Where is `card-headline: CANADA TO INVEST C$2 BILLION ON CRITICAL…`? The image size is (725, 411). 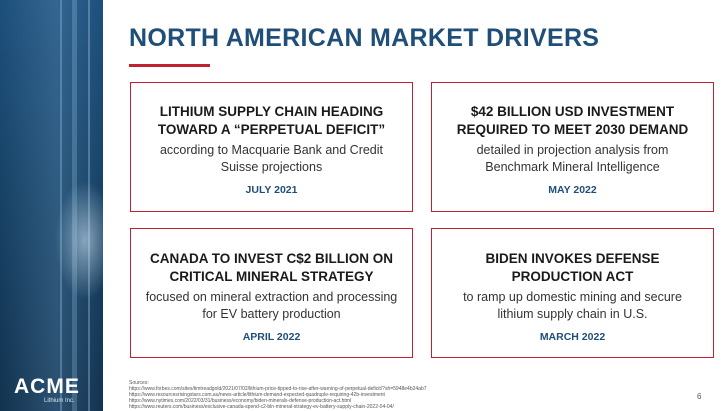
card-headline: CANADA TO INVEST C$2 BILLION ON CRITICAL… is located at coordinates (271, 267).